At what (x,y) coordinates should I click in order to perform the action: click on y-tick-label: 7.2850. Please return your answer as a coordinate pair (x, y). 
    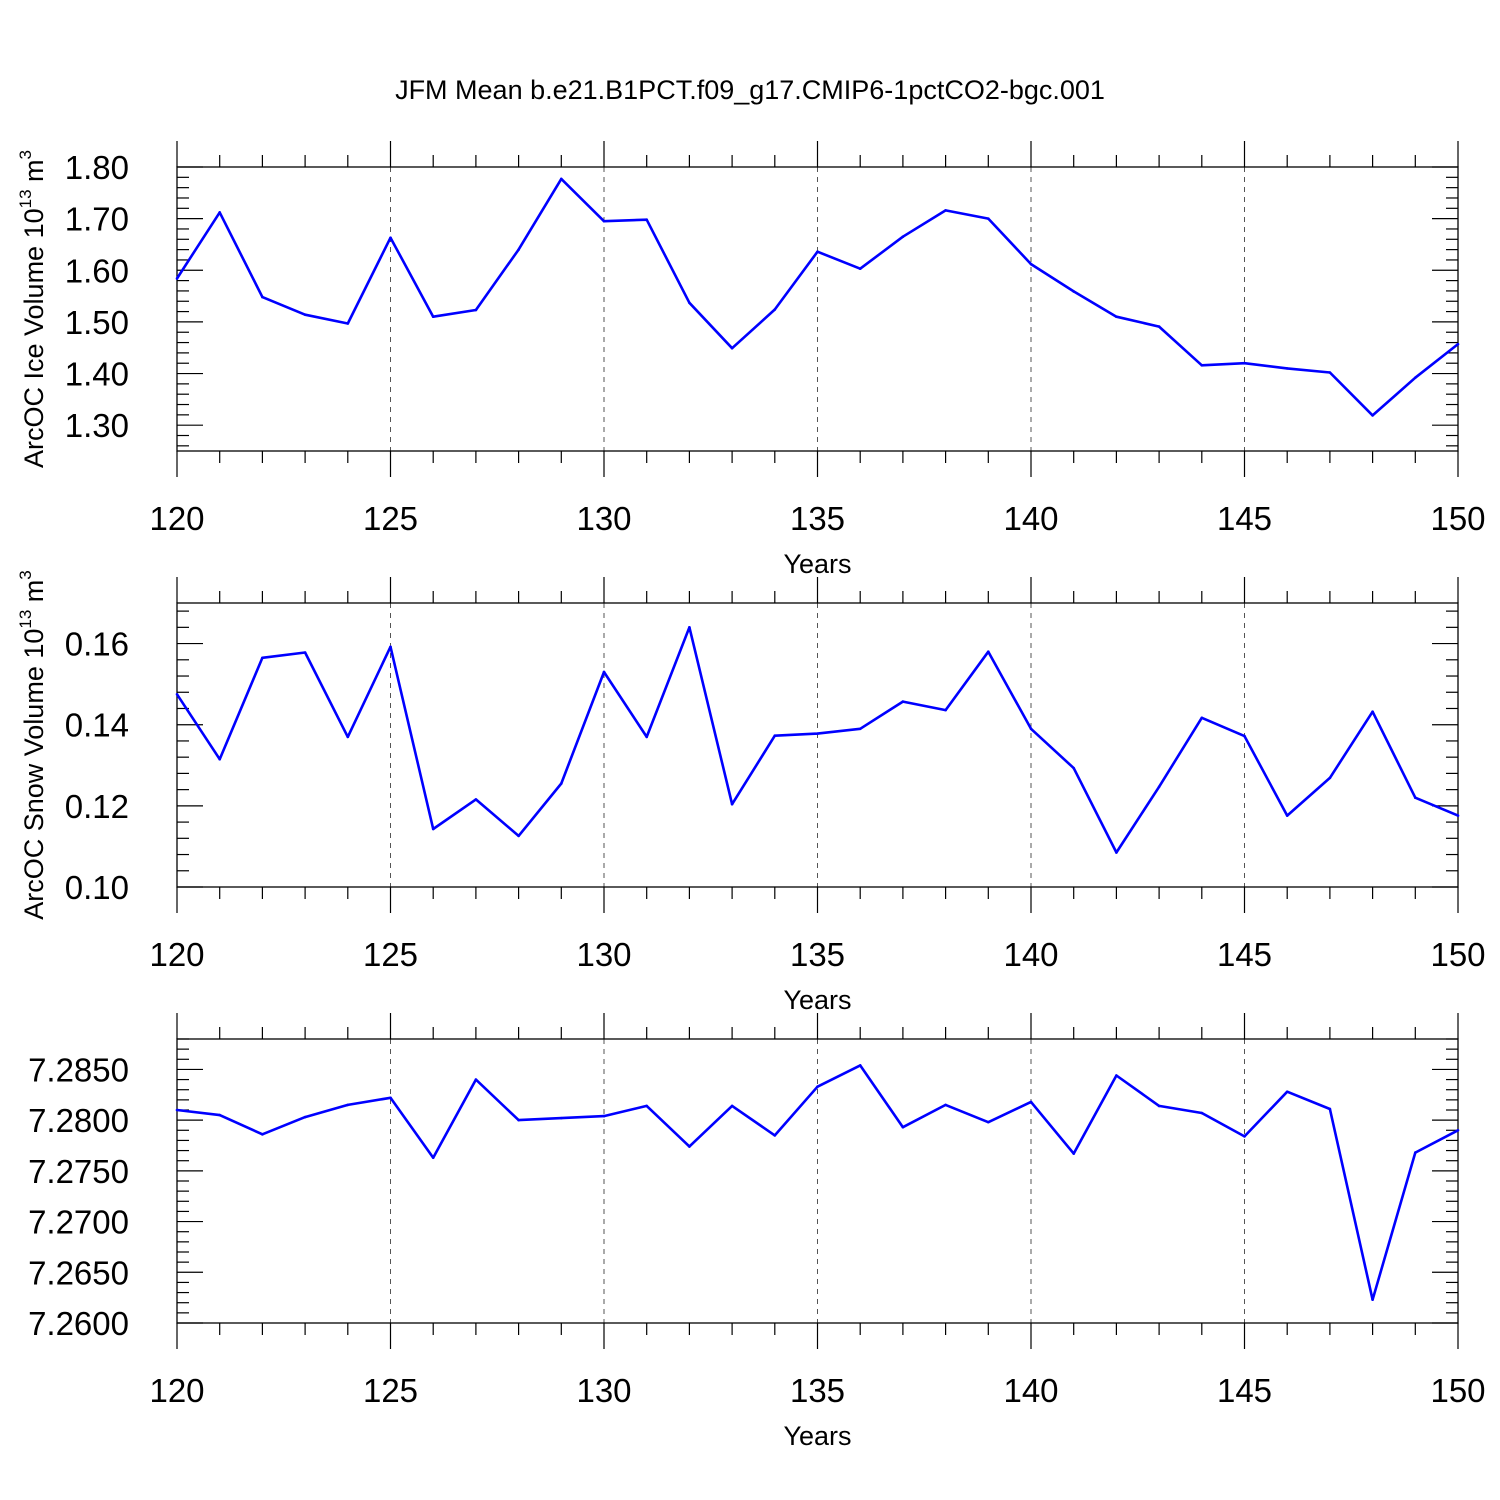
    Looking at the image, I should click on (78, 1069).